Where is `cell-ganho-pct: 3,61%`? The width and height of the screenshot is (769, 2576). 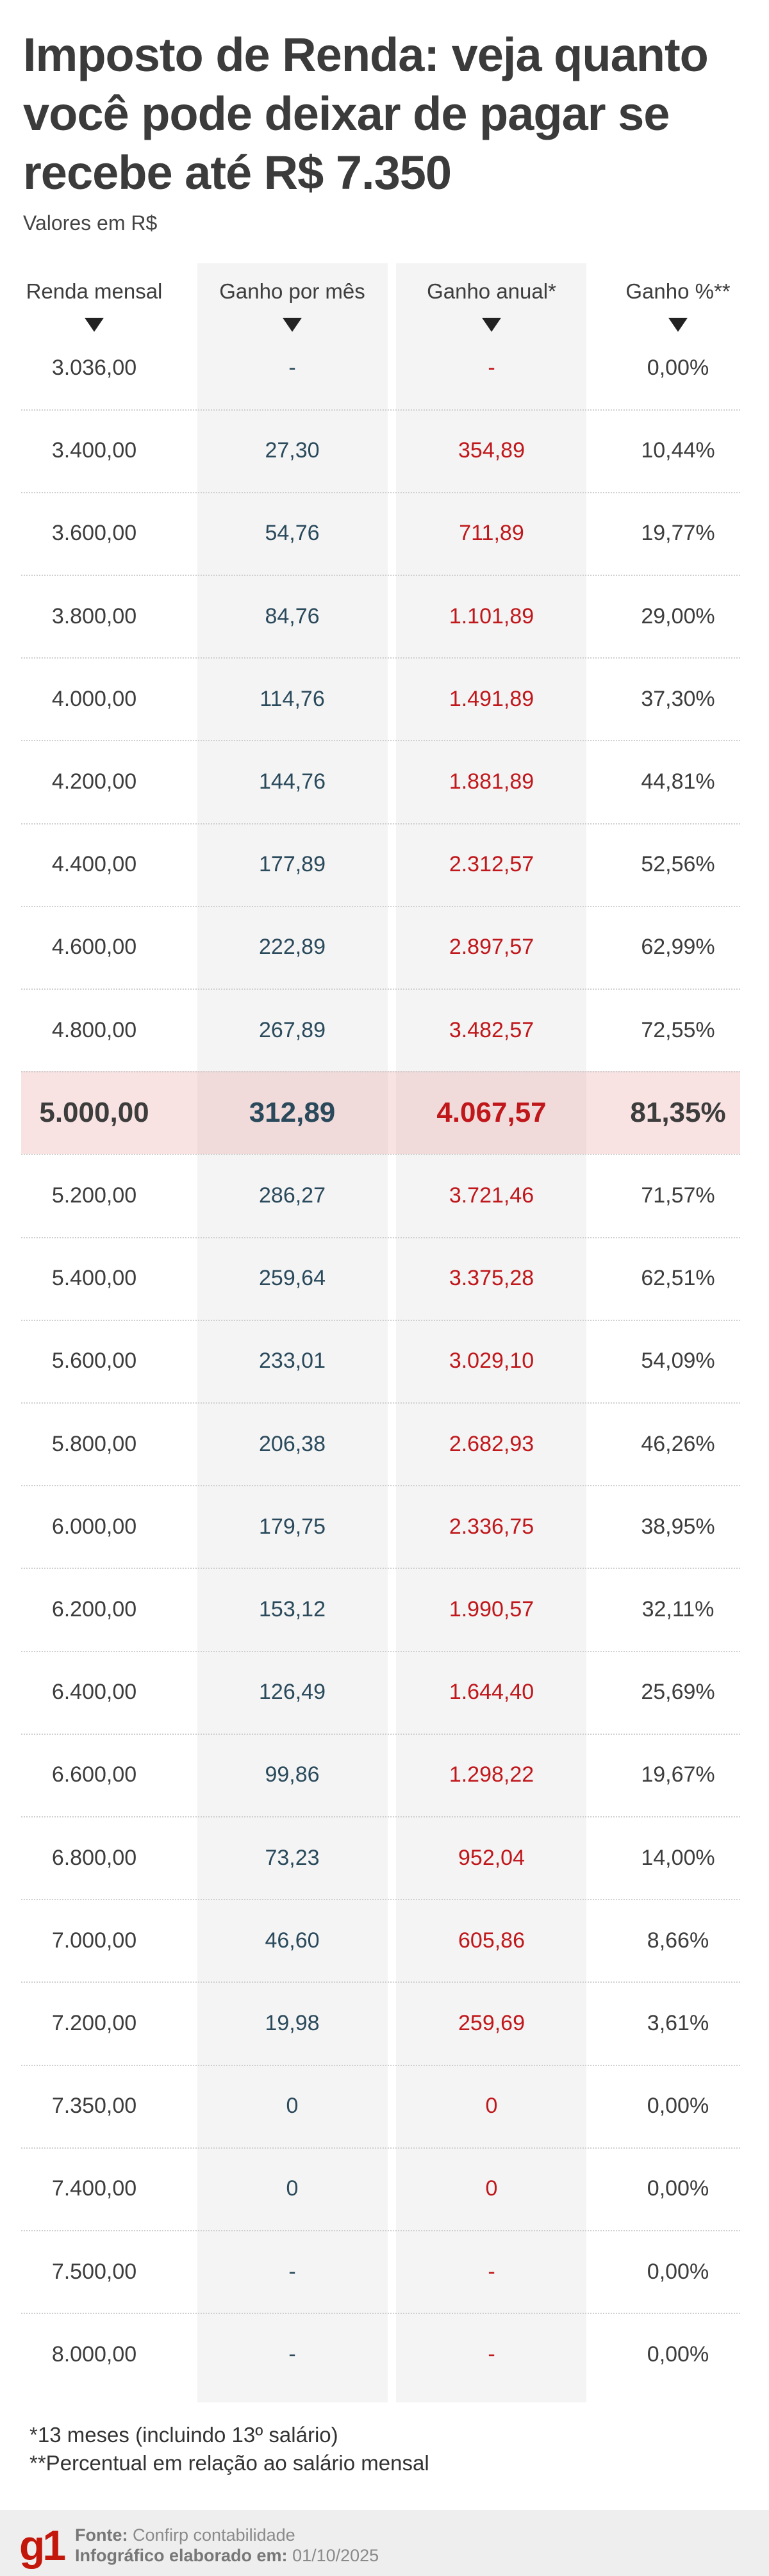
cell-ganho-pct: 3,61% is located at coordinates (678, 2023).